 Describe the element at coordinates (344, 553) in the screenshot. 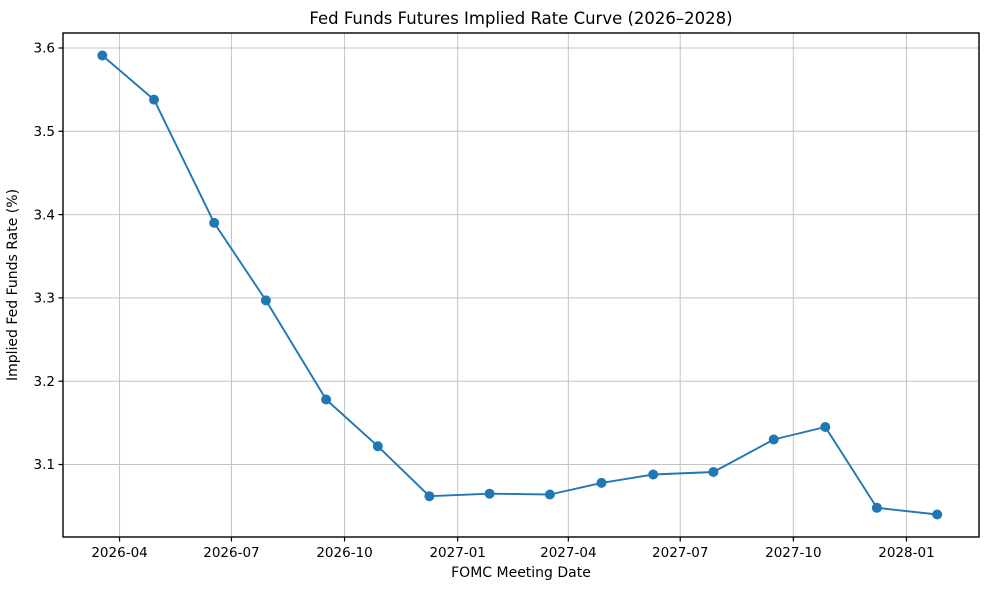

I see `x-tick-label: 2026-10` at that location.